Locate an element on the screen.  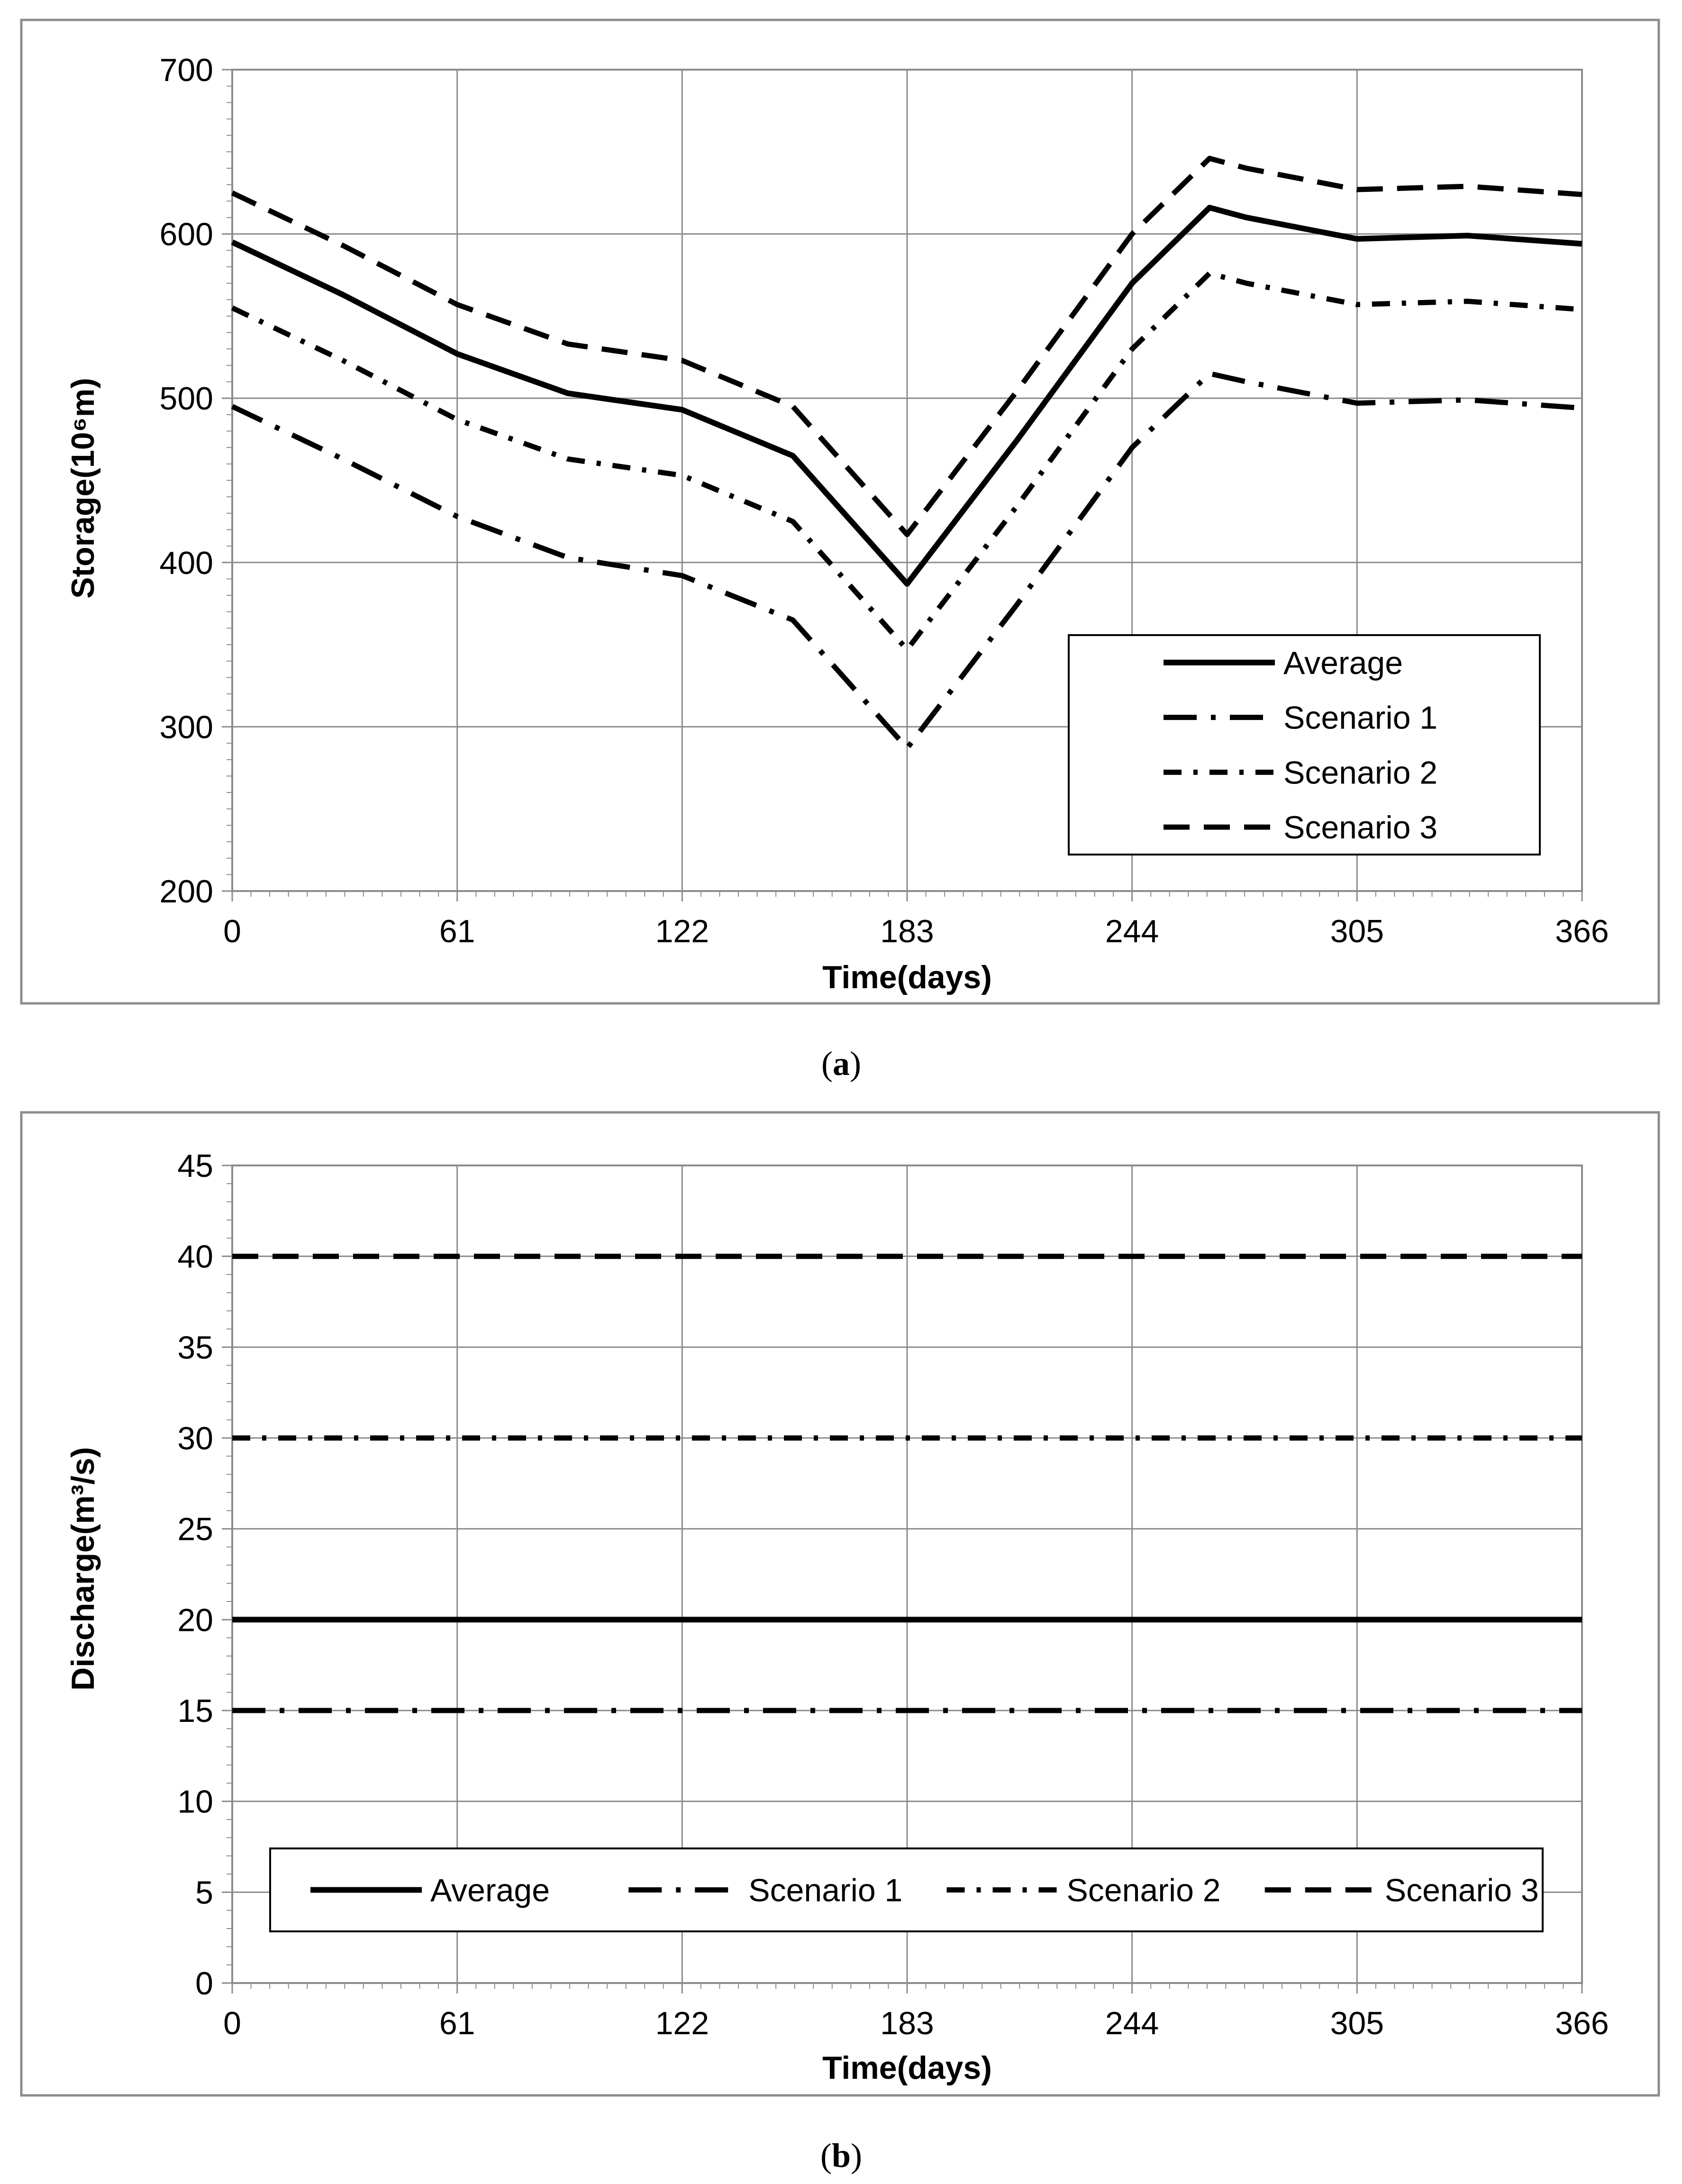
panel-a-y-axis-title: Storage(10⁶m) is located at coordinates (83, 488).